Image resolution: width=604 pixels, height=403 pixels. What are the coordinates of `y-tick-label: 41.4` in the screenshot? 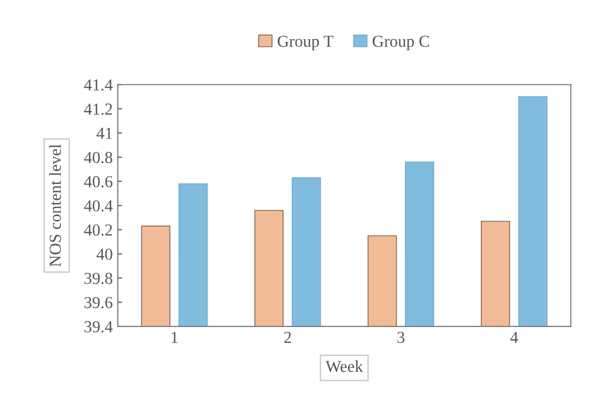 It's located at (98, 85).